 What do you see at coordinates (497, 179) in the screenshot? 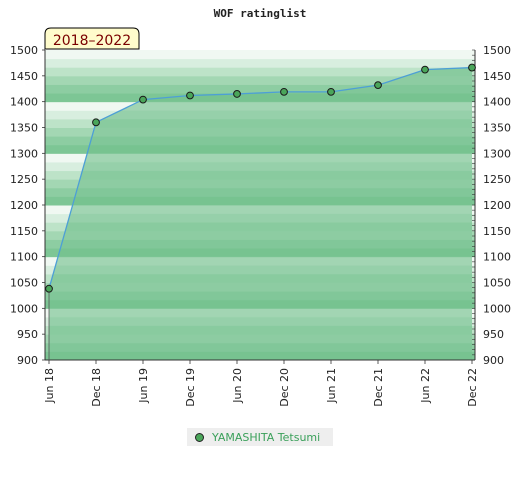
I see `y-tick-label-right: 1250` at bounding box center [497, 179].